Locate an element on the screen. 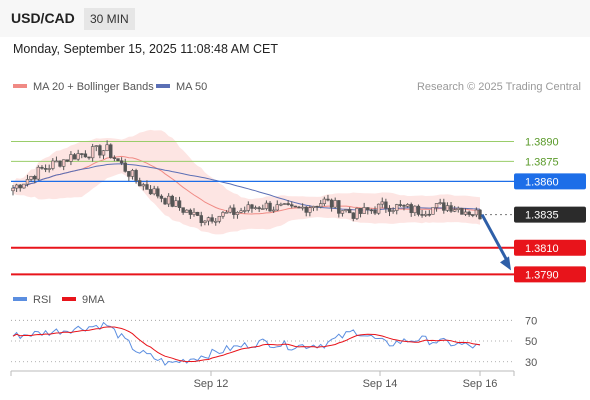 This screenshot has width=590, height=400. ma20-legend-swatch is located at coordinates (20, 86).